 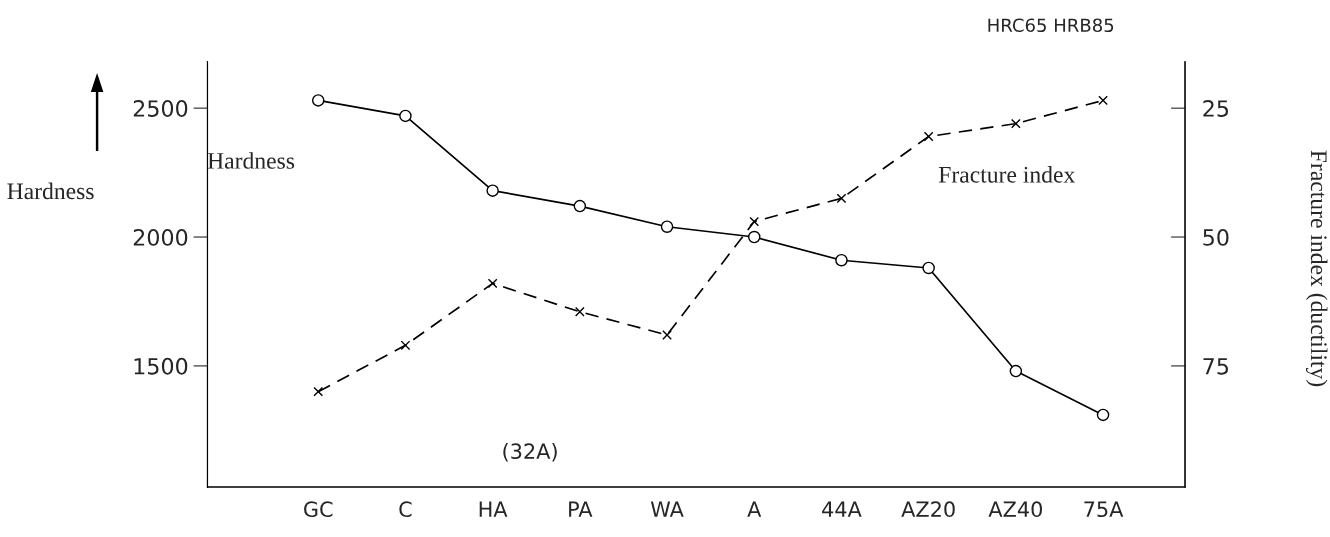 I want to click on x-tick-label: HA, so click(x=493, y=509).